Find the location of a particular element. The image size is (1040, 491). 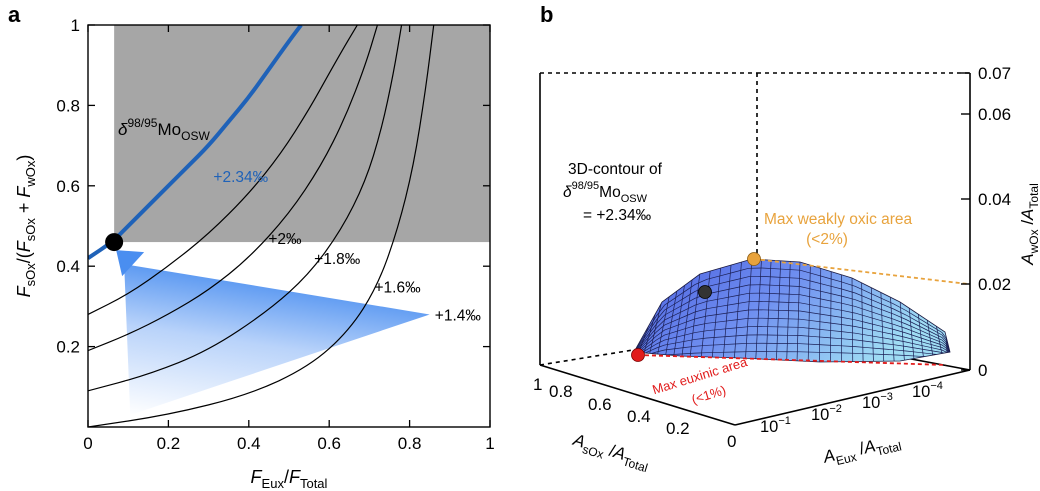

y-tick-label-0: 0.2 is located at coordinates (68, 347).